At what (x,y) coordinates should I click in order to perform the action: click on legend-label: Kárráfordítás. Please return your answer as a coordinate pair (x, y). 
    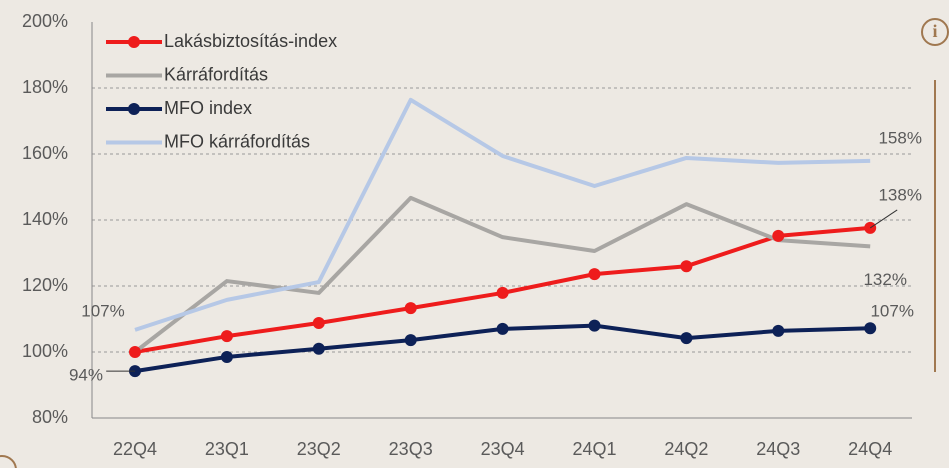
    Looking at the image, I should click on (216, 74).